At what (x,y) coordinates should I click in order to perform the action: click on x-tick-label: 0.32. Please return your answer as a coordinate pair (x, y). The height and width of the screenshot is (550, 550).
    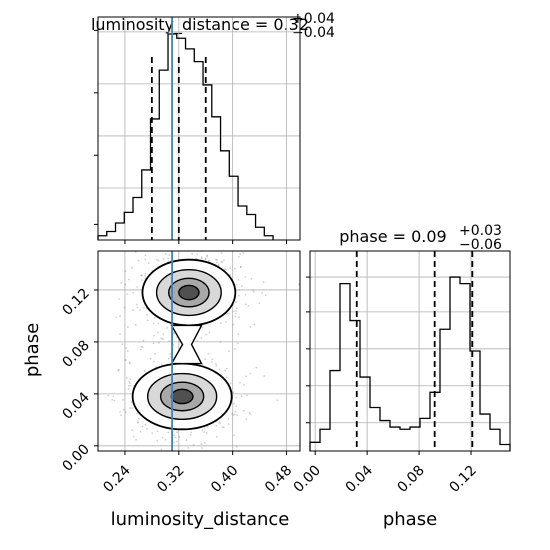
    Looking at the image, I should click on (170, 479).